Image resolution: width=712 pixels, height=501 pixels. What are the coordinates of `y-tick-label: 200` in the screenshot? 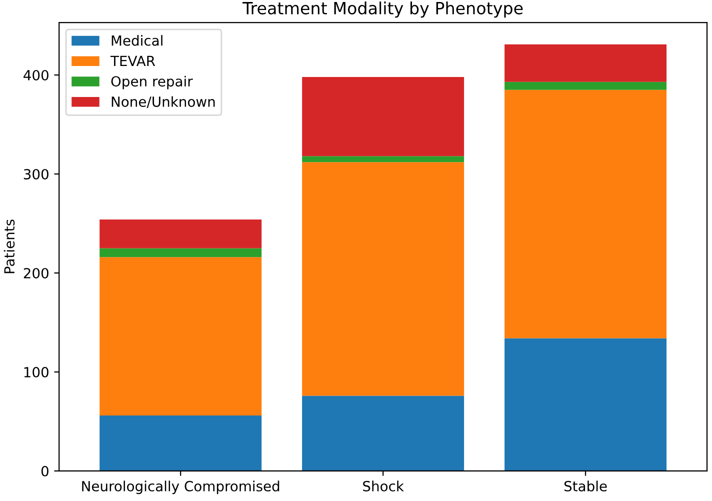 It's located at (36, 273).